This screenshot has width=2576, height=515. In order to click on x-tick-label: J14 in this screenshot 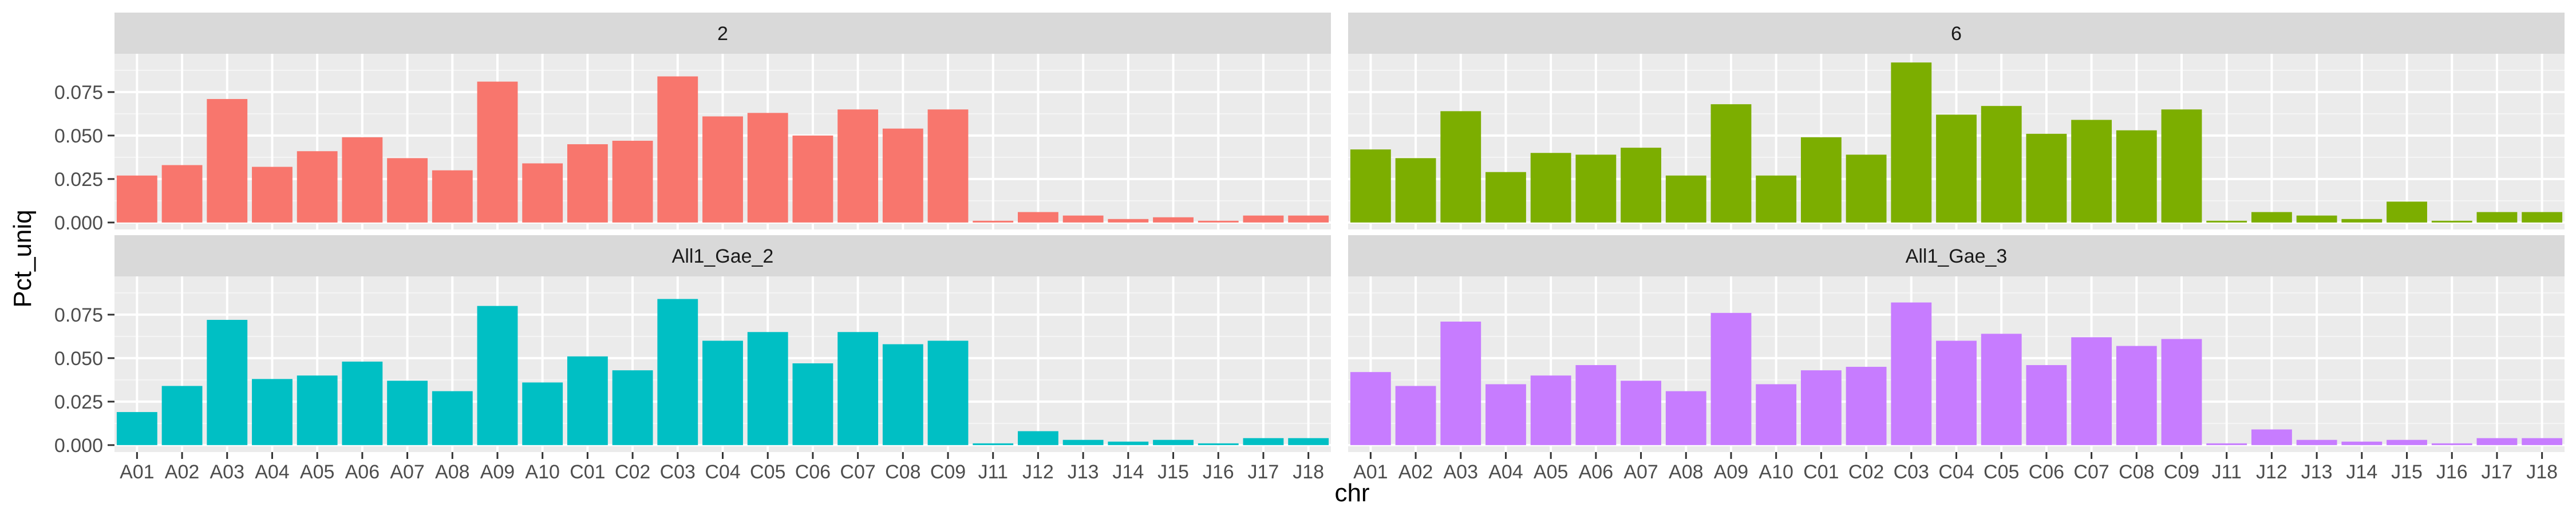, I will do `click(1128, 472)`.